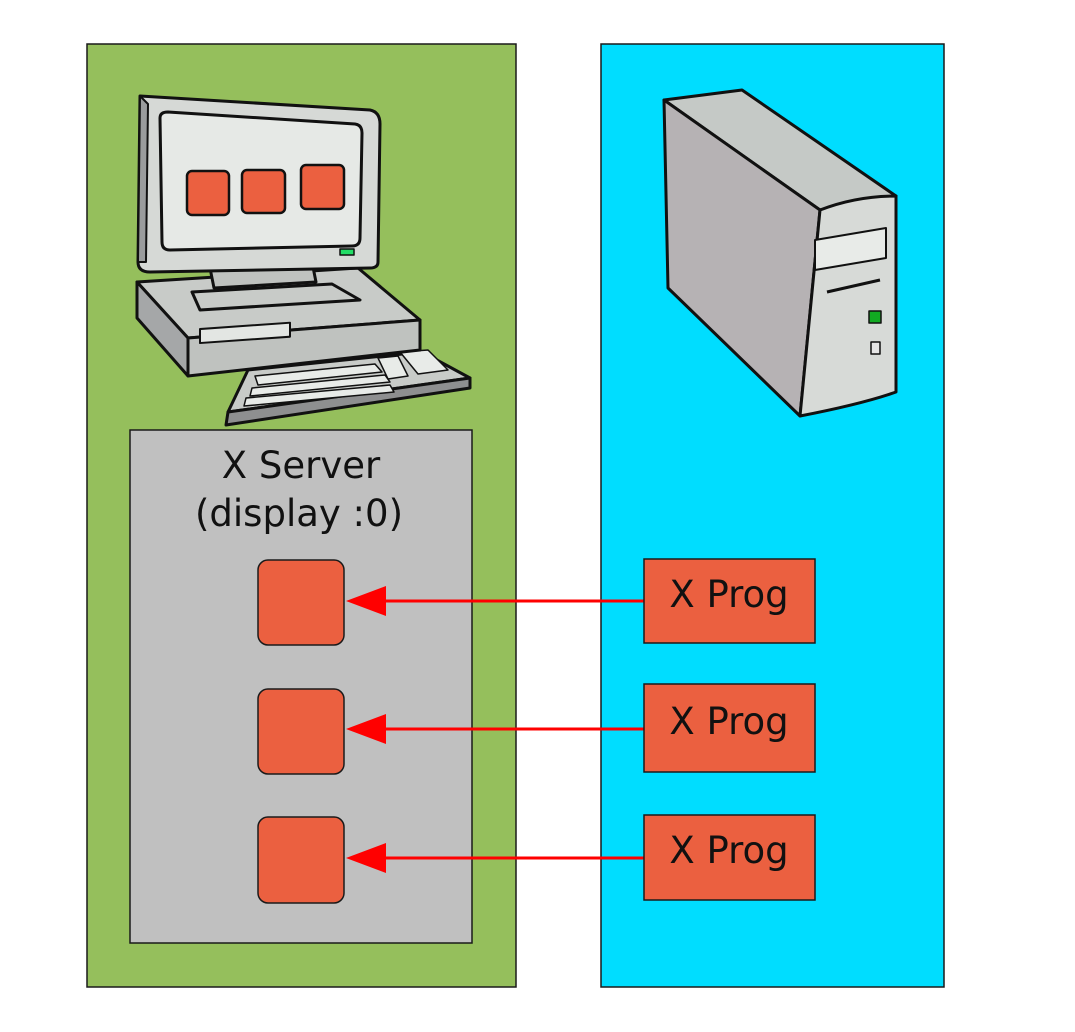 The height and width of the screenshot is (1032, 1075). Describe the element at coordinates (728, 721) in the screenshot. I see `x-prog-label-2: X Prog` at that location.